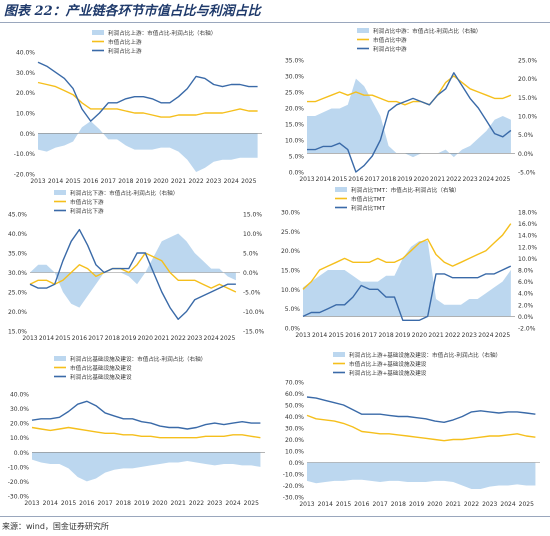 This screenshot has width=550, height=536. What do you see at coordinates (390, 40) in the screenshot?
I see `legend-label: 市值占比中游` at bounding box center [390, 40].